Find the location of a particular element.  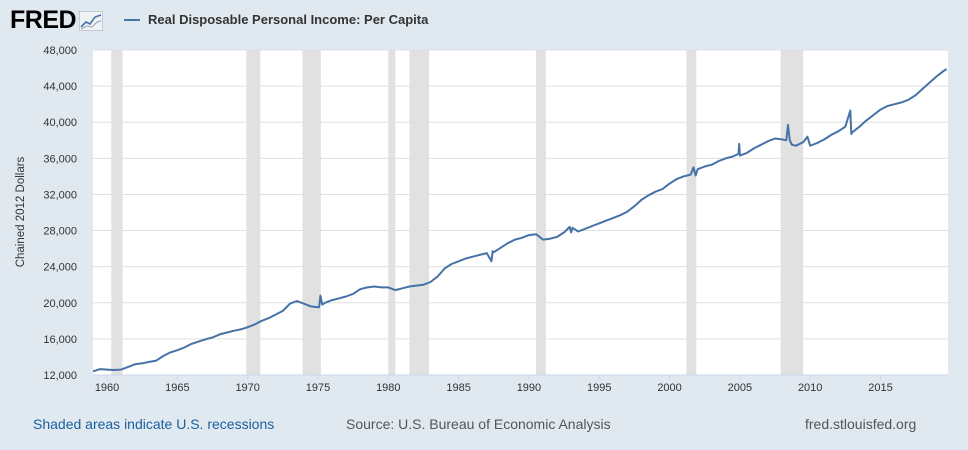

x-tick-label: 1995 is located at coordinates (599, 388).